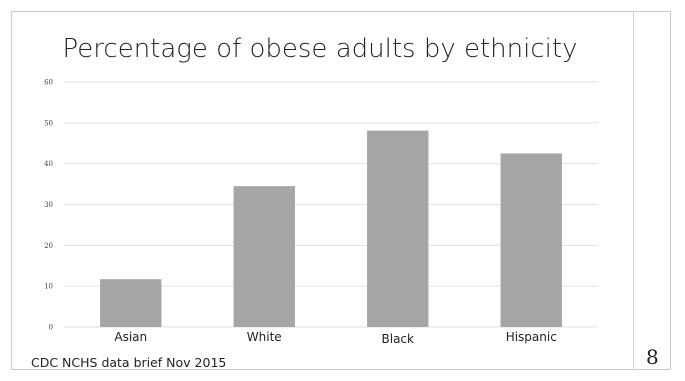  Describe the element at coordinates (48, 287) in the screenshot. I see `y-tick-label: 10` at that location.